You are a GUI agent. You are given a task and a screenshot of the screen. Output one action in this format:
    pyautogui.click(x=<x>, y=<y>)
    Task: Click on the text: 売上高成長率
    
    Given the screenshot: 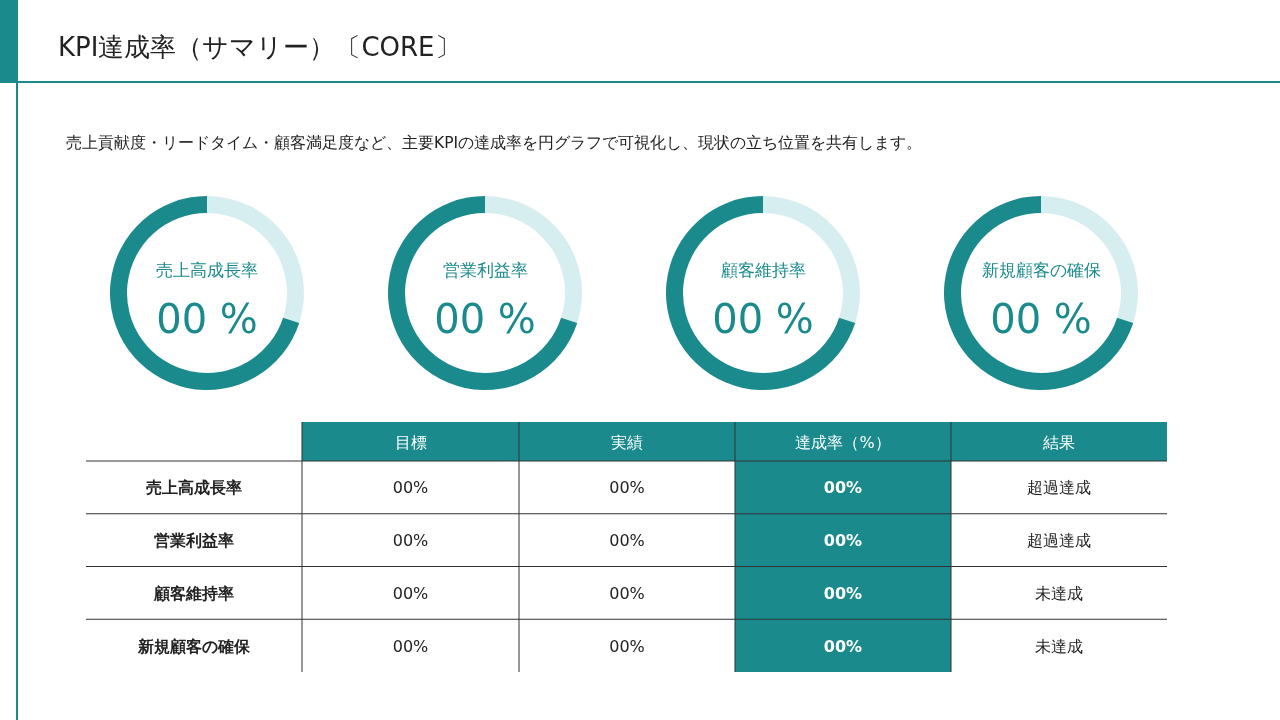 What is the action you would take?
    pyautogui.click(x=207, y=270)
    